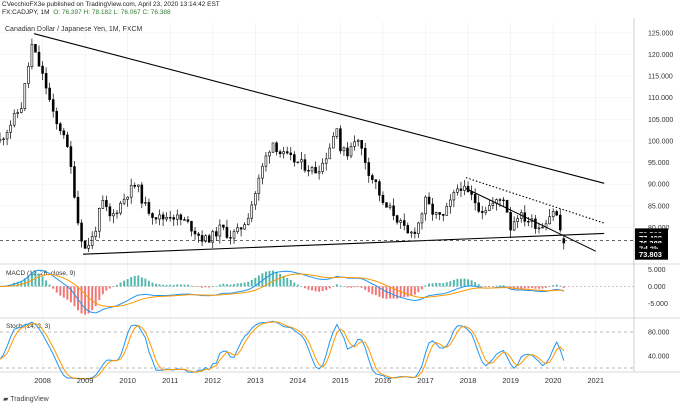 This screenshot has height=404, width=680. Describe the element at coordinates (28, 326) in the screenshot. I see `stoch-label: Stoch (14, 3, 3)` at that location.